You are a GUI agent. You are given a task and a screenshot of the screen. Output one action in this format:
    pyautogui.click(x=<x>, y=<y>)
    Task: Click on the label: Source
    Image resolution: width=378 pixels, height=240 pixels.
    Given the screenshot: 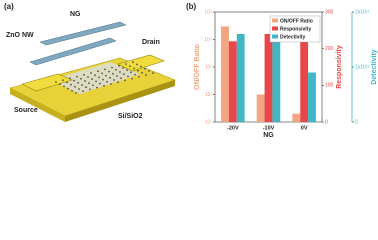 What is the action you would take?
    pyautogui.click(x=26, y=110)
    